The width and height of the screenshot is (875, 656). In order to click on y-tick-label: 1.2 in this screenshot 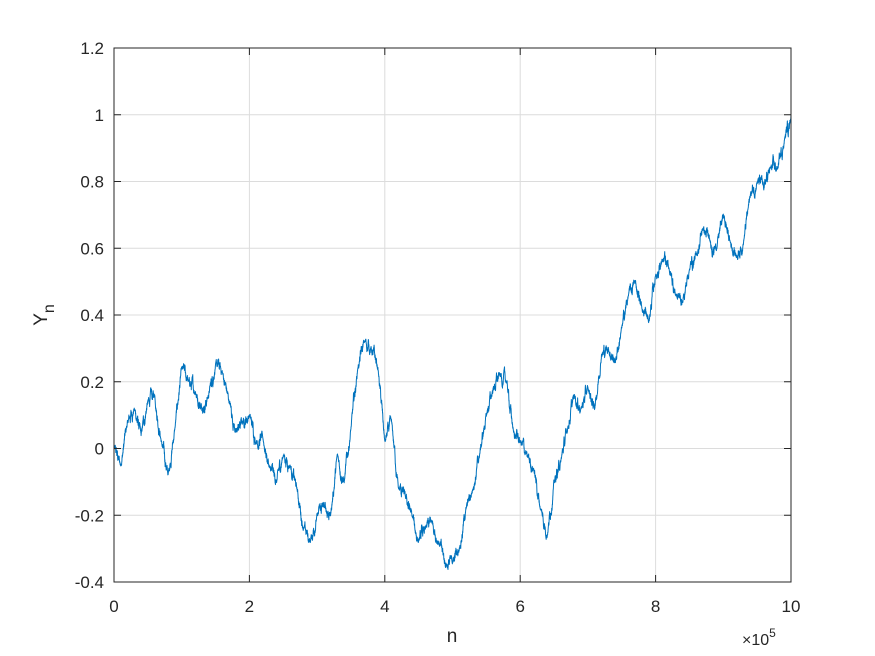, I will do `click(92, 48)`.